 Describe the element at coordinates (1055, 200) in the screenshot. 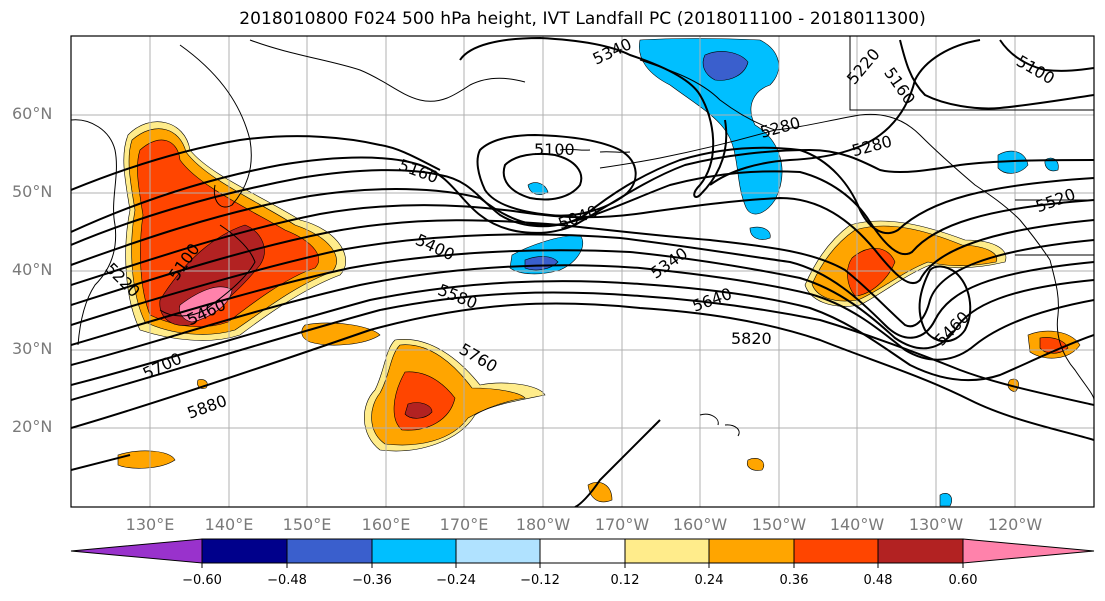

I see `contour-label: 5520` at that location.